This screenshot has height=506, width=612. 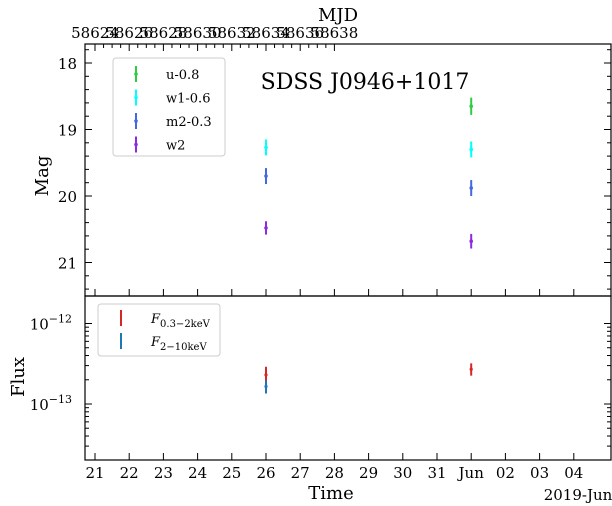 I want to click on time-tick-label: 25, so click(x=231, y=473).